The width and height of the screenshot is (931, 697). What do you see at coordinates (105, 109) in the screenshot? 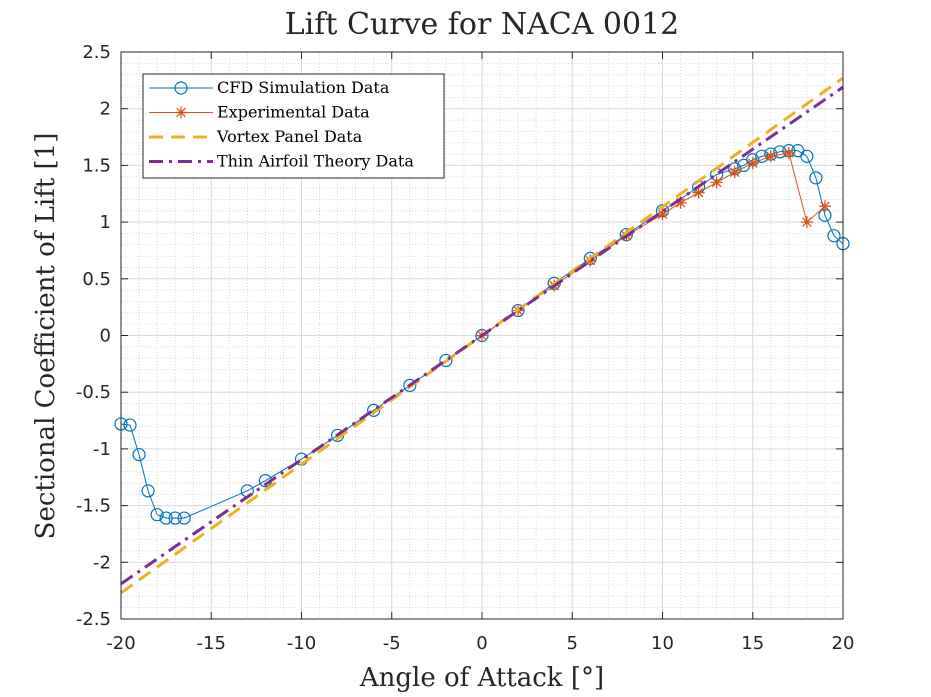
I see `y-tick-label: 2` at bounding box center [105, 109].